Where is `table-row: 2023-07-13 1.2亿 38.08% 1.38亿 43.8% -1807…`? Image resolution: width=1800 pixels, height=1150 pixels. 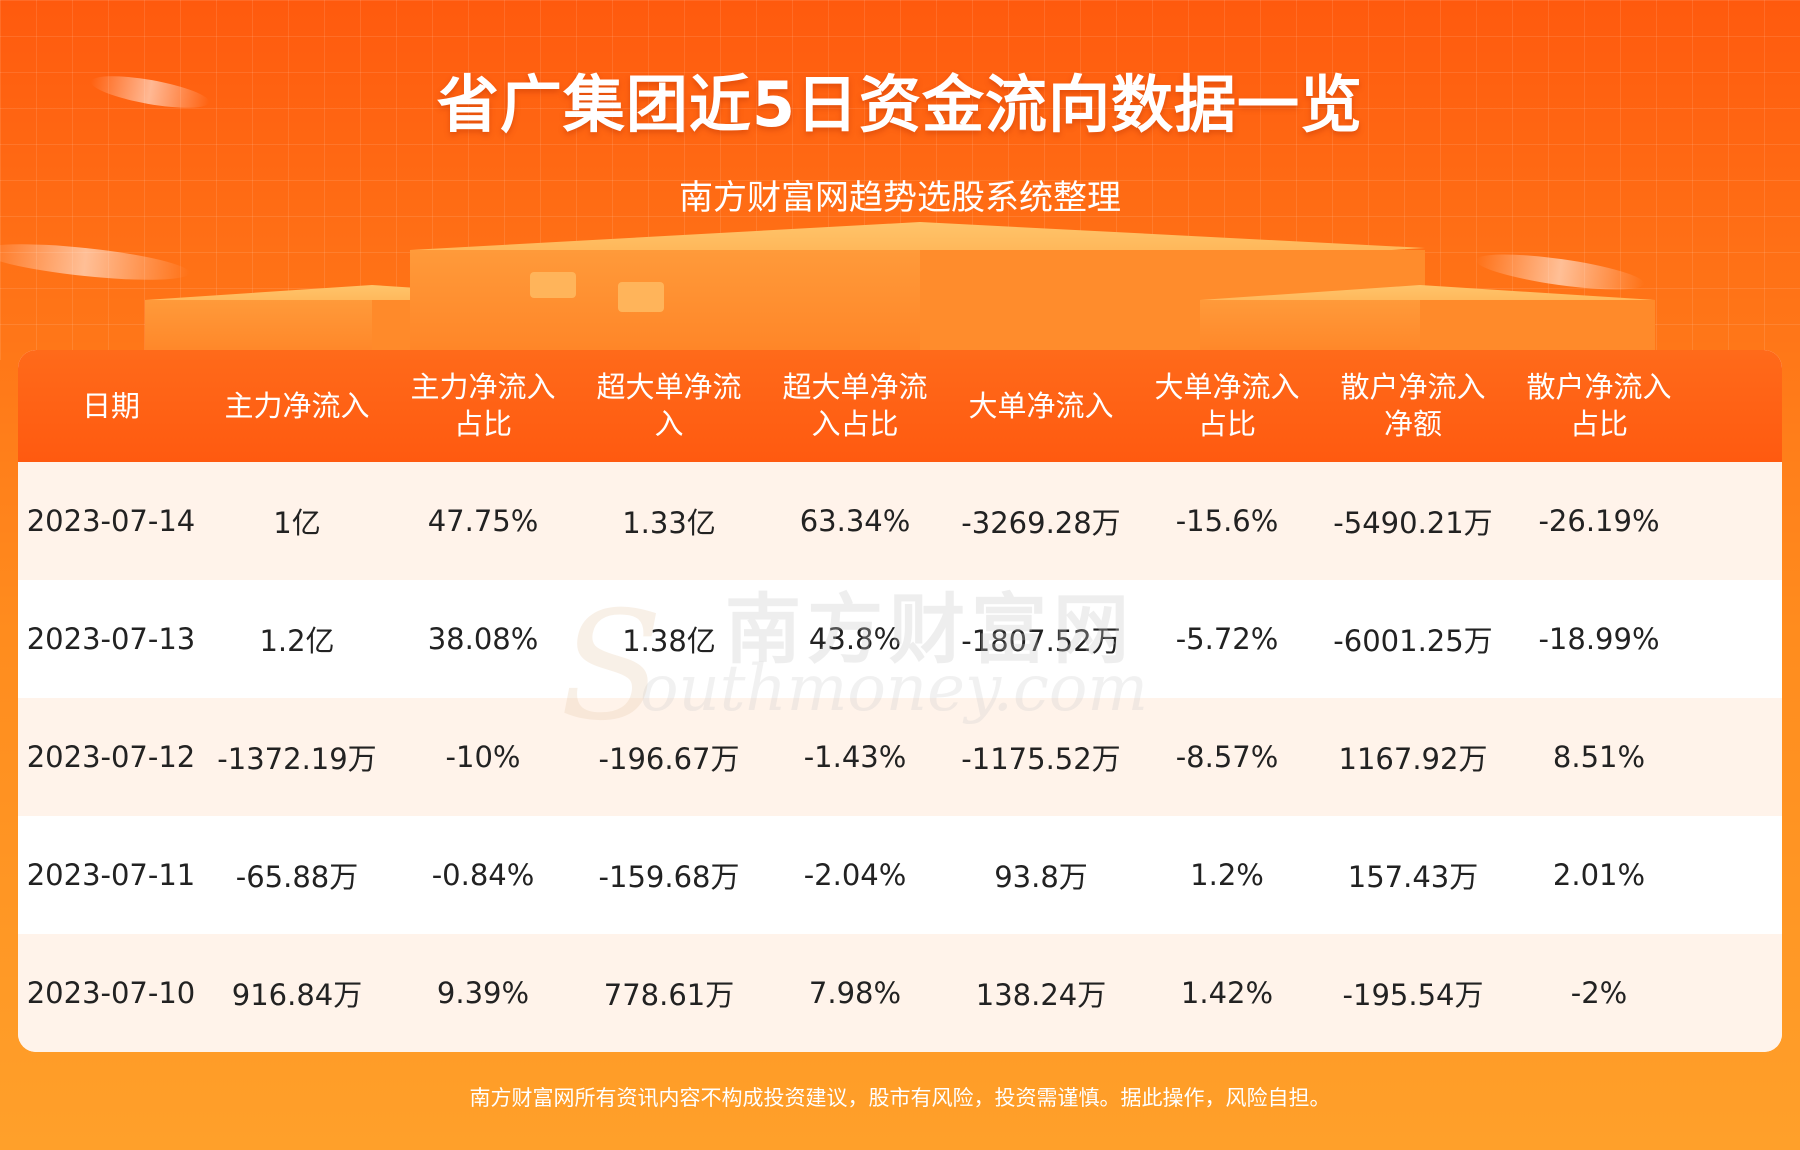
table-row: 2023-07-13 1.2亿 38.08% 1.38亿 43.8% -1807… is located at coordinates (900, 639).